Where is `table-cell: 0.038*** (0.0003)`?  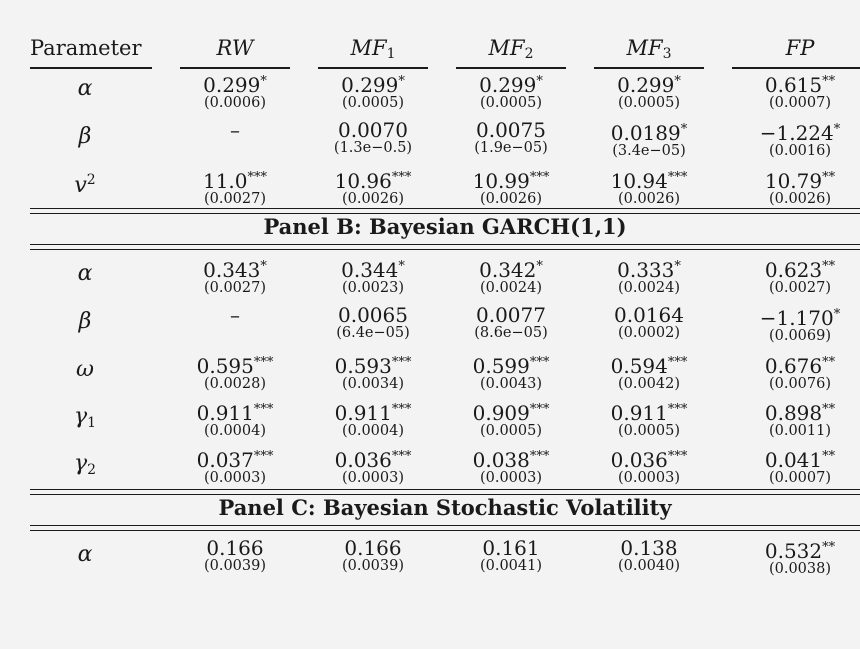
table-cell: 0.038*** (0.0003) is located at coordinates (511, 466).